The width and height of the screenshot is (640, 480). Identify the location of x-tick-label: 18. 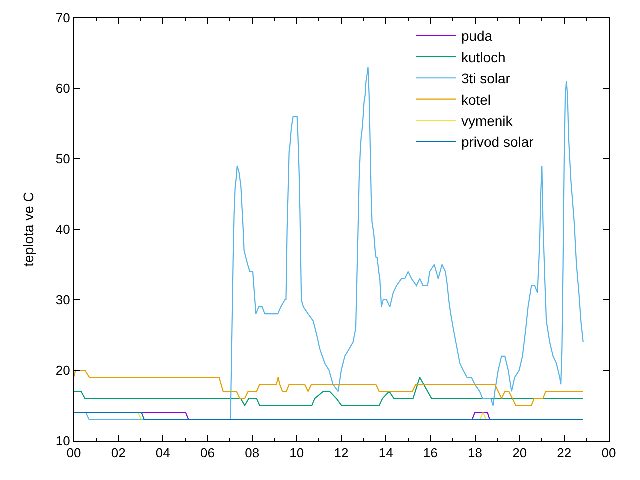
(475, 453).